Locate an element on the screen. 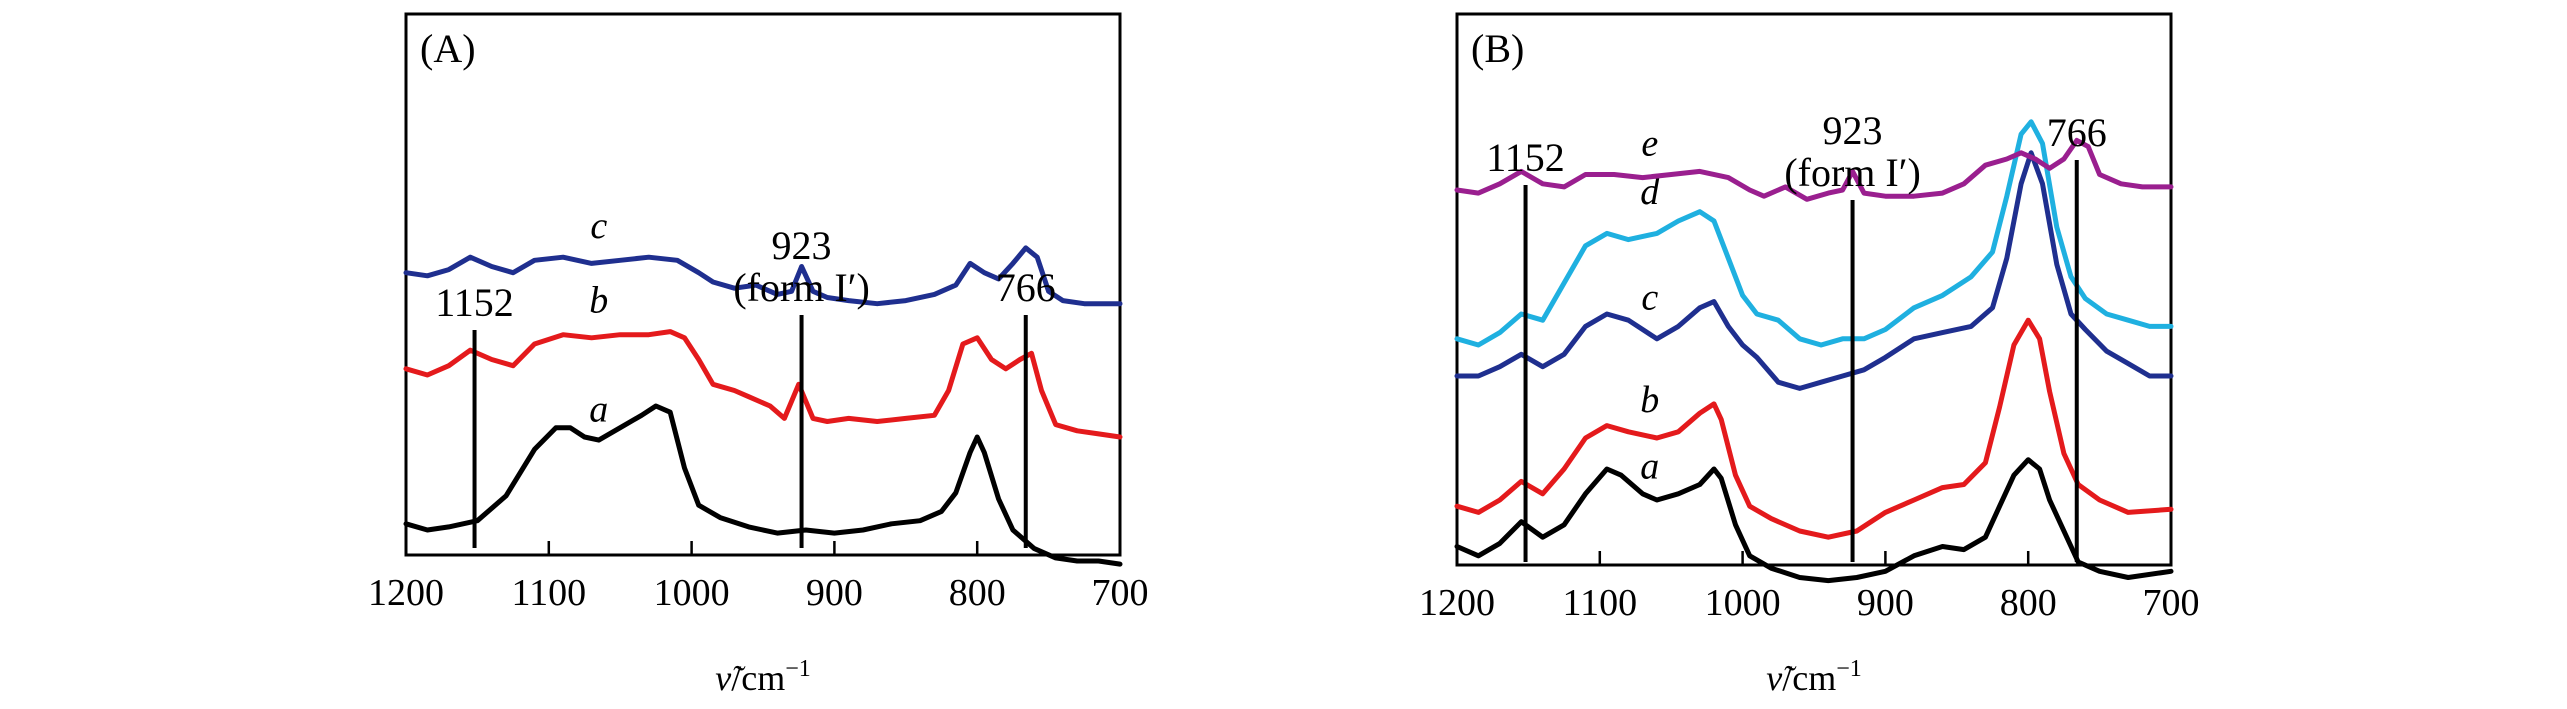  series-line-d is located at coordinates (1814, 233).